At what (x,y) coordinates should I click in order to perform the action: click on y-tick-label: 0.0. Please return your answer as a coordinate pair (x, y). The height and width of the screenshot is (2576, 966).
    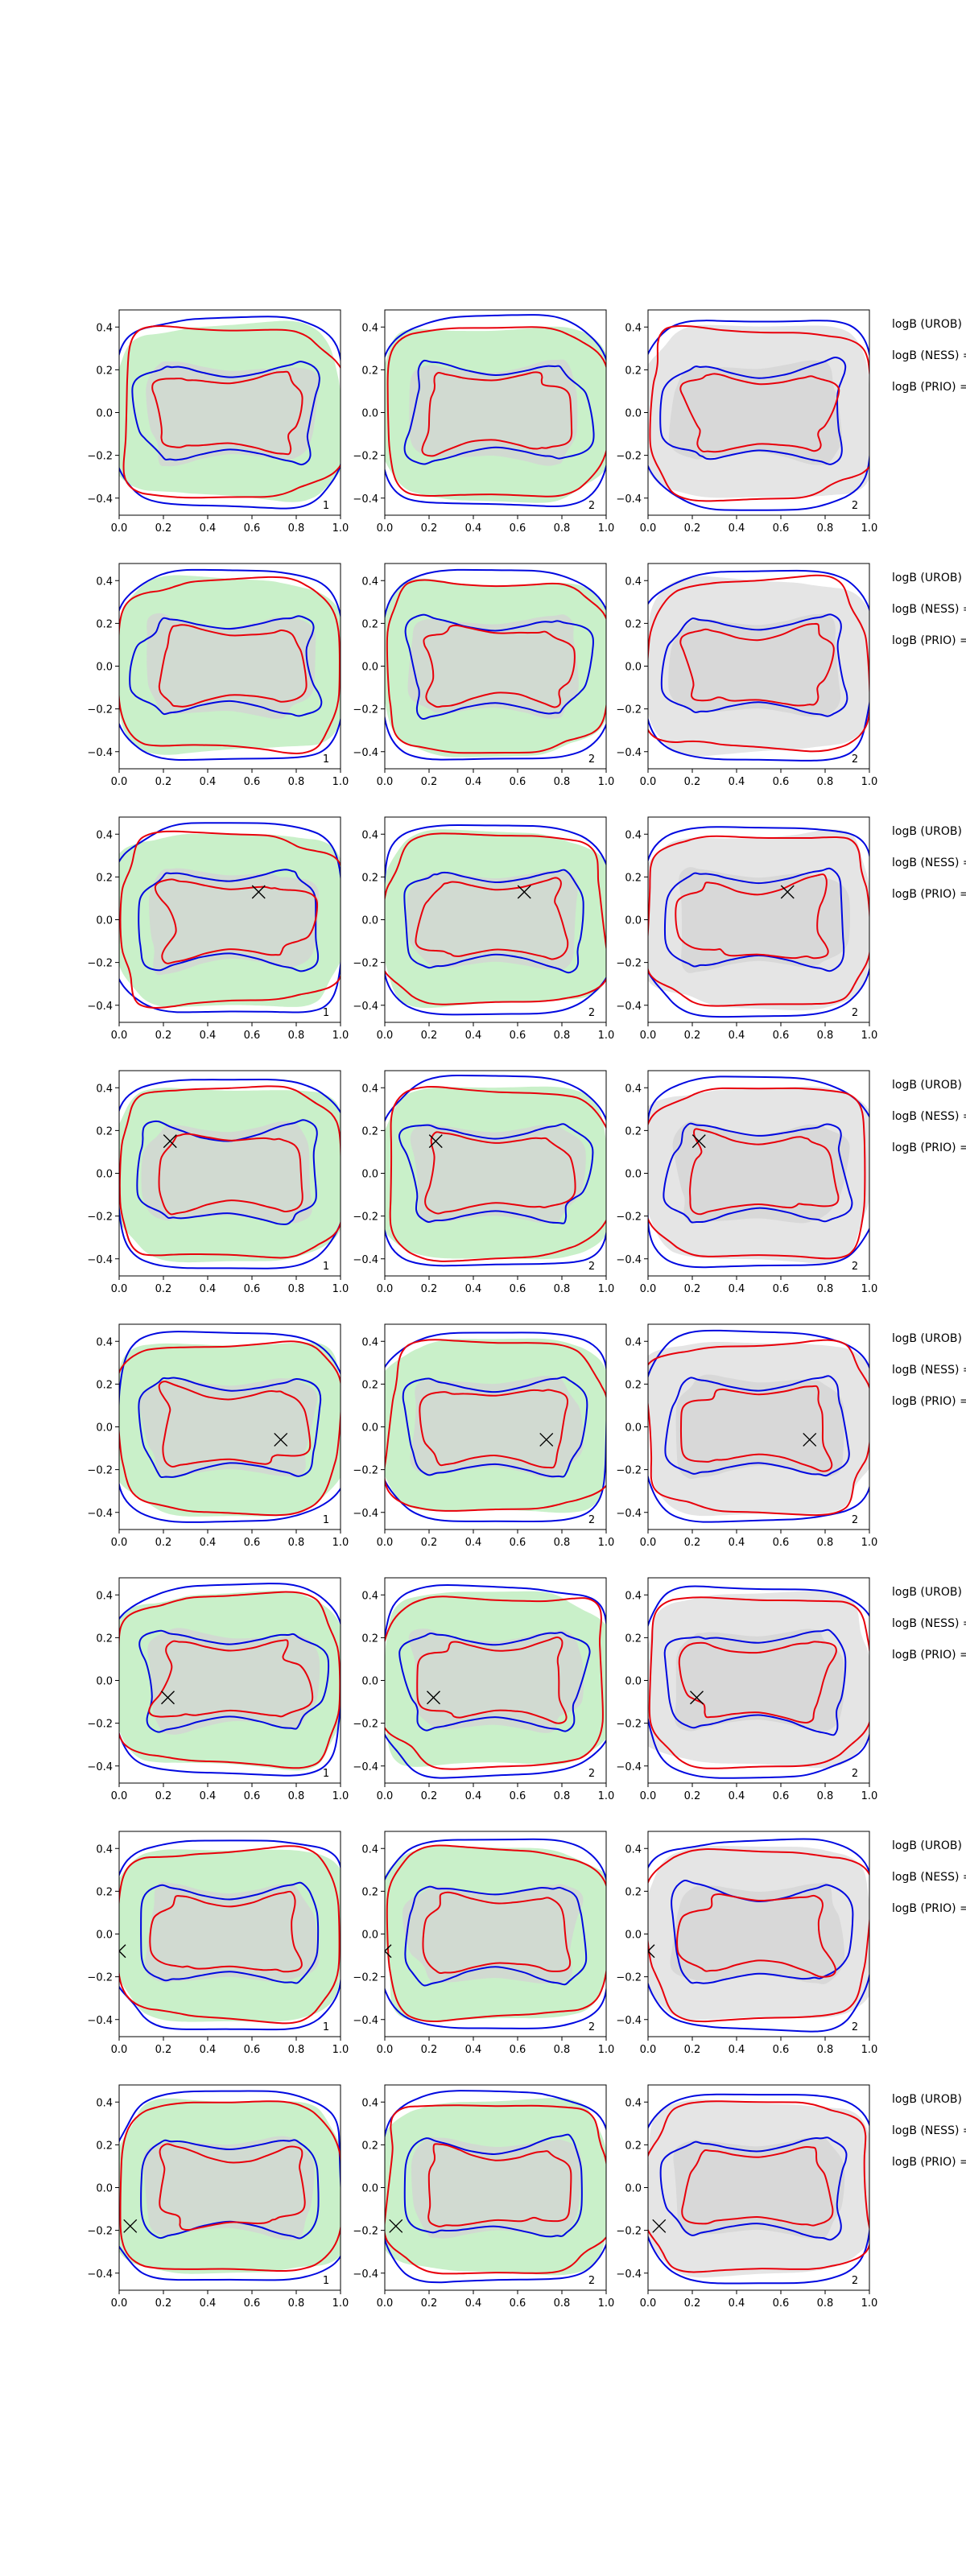
    Looking at the image, I should click on (633, 668).